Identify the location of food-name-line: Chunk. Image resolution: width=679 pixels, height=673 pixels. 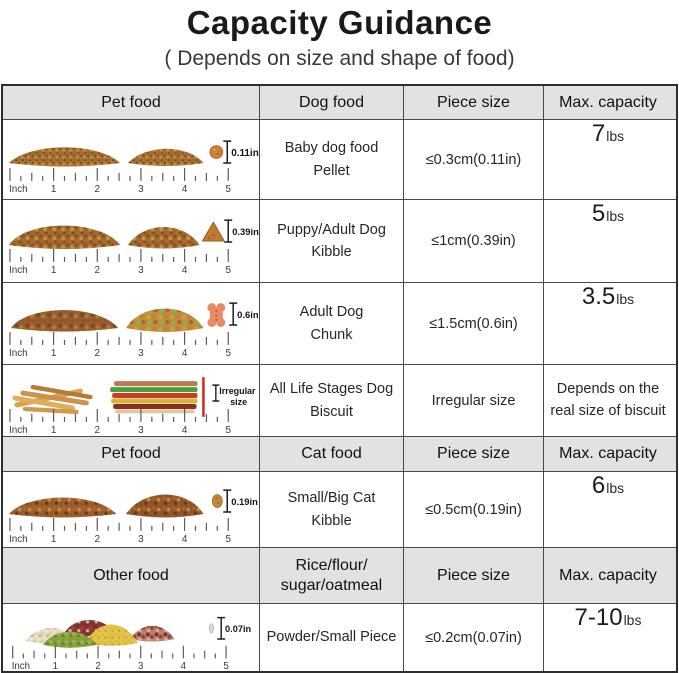
(331, 334).